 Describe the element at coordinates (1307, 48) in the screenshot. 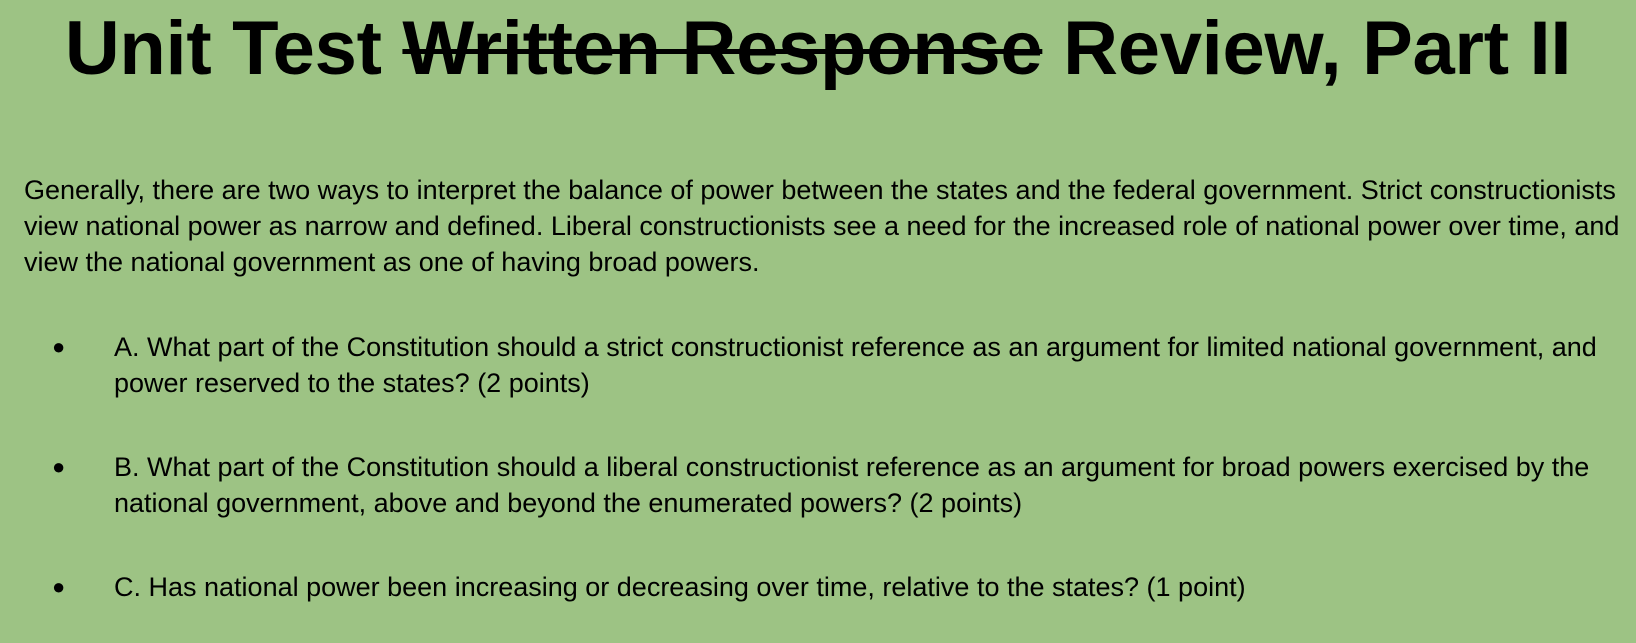

I see `title-text-end: Review, Part II` at that location.